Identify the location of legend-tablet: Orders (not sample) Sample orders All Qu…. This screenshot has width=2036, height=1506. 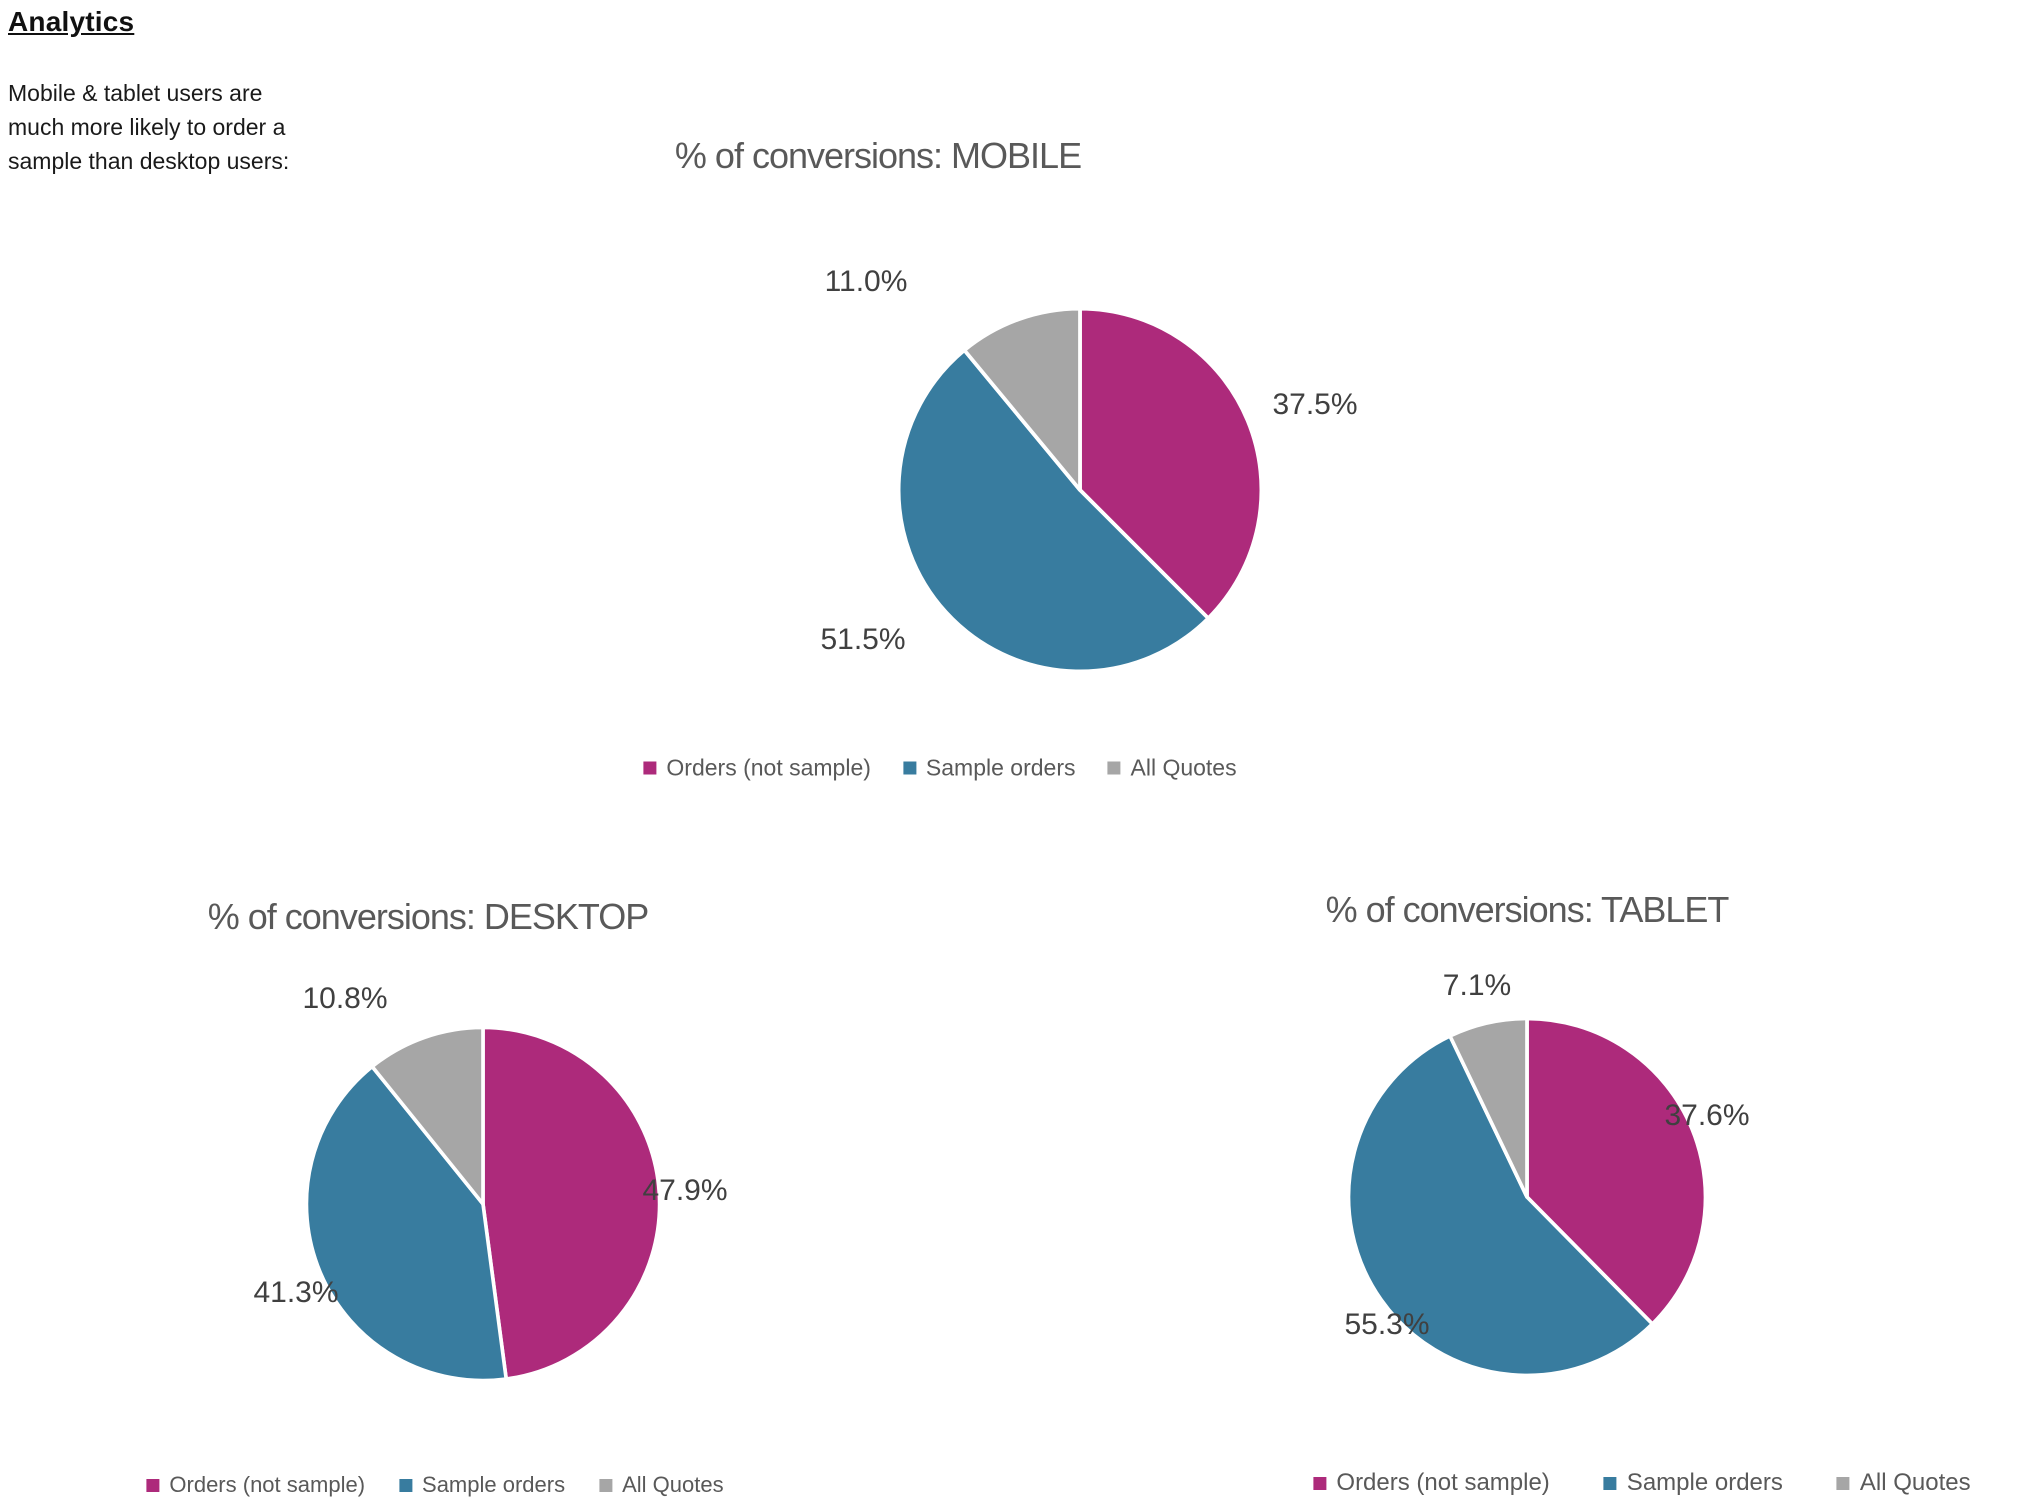
(1642, 1483).